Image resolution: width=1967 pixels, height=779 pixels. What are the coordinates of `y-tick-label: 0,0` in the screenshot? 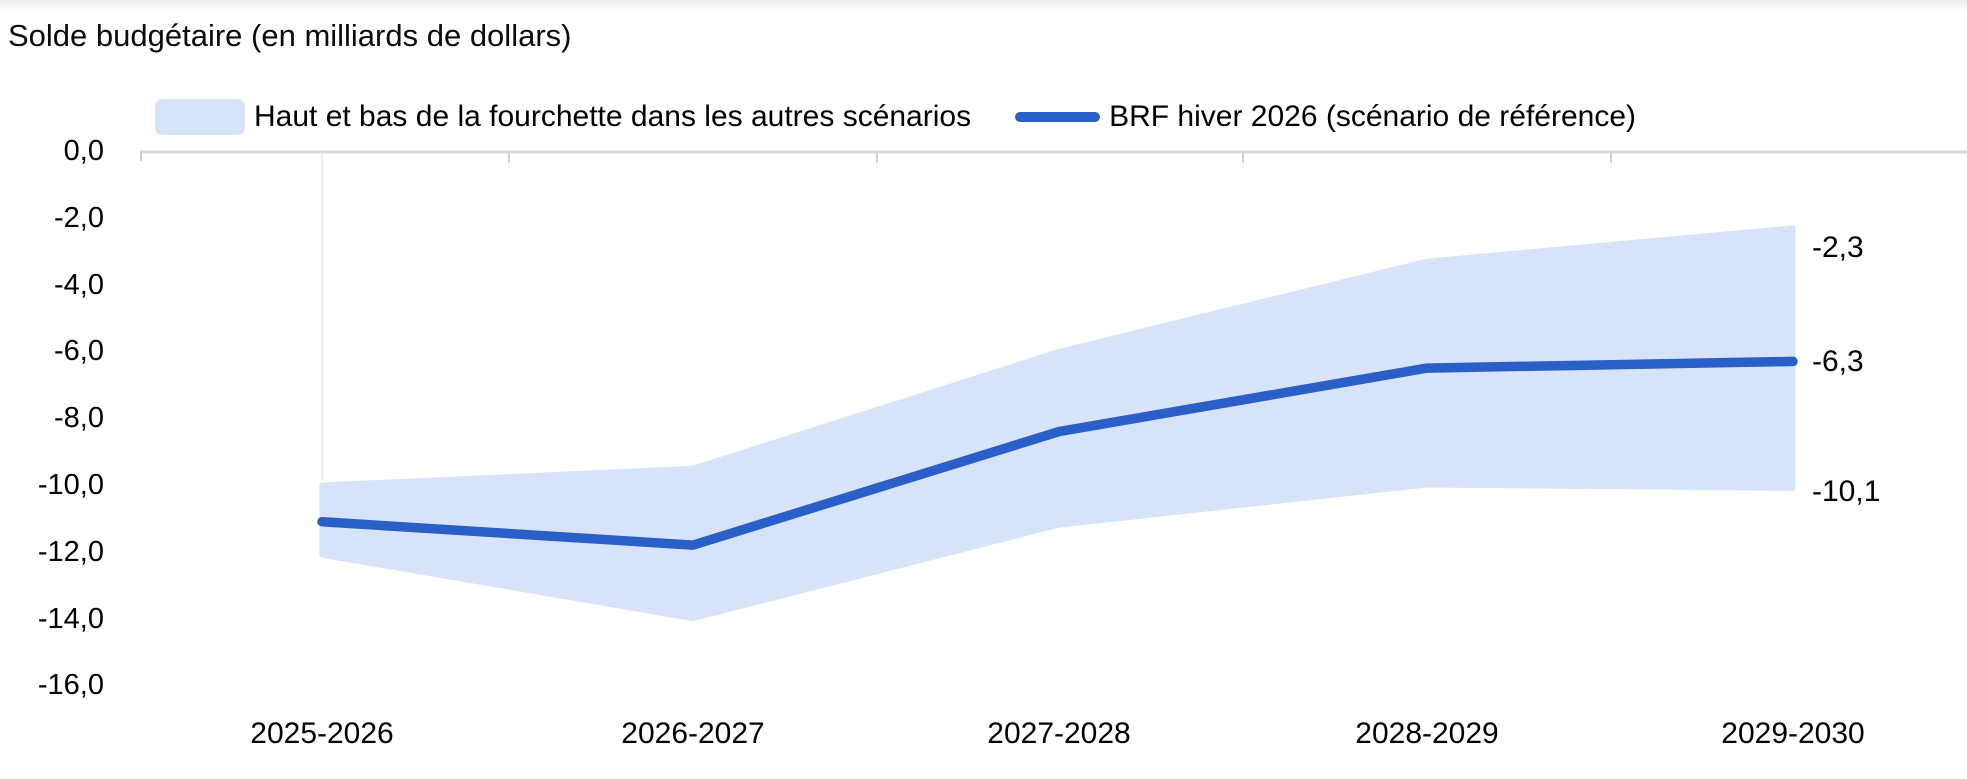 It's located at (83, 151).